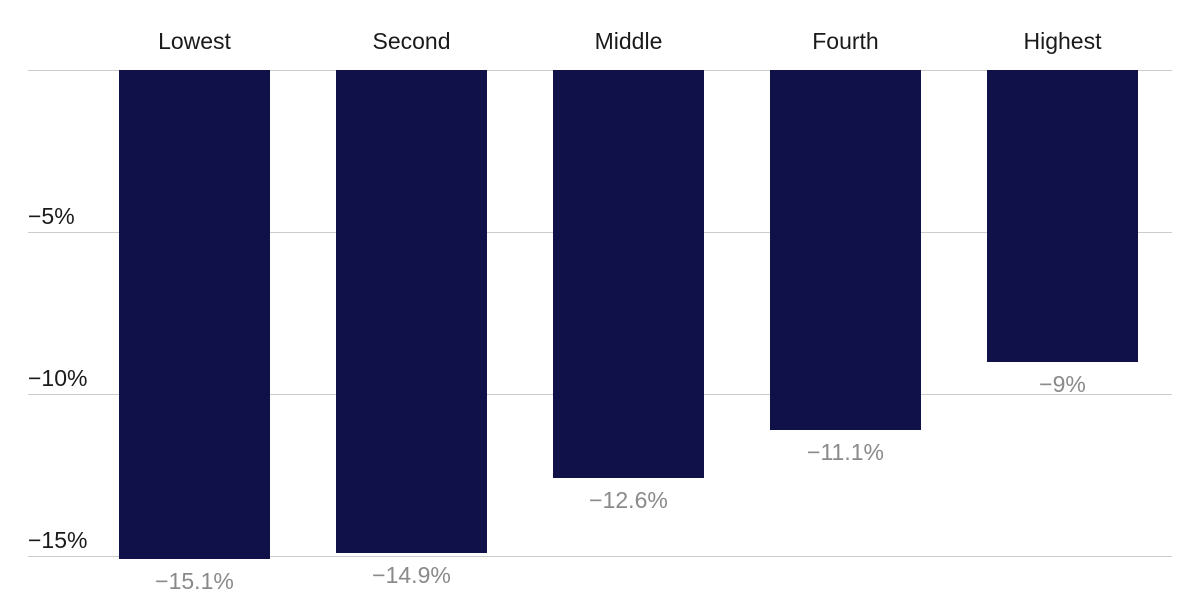 The image size is (1200, 600). I want to click on category-label-fourth: Fourth, so click(845, 41).